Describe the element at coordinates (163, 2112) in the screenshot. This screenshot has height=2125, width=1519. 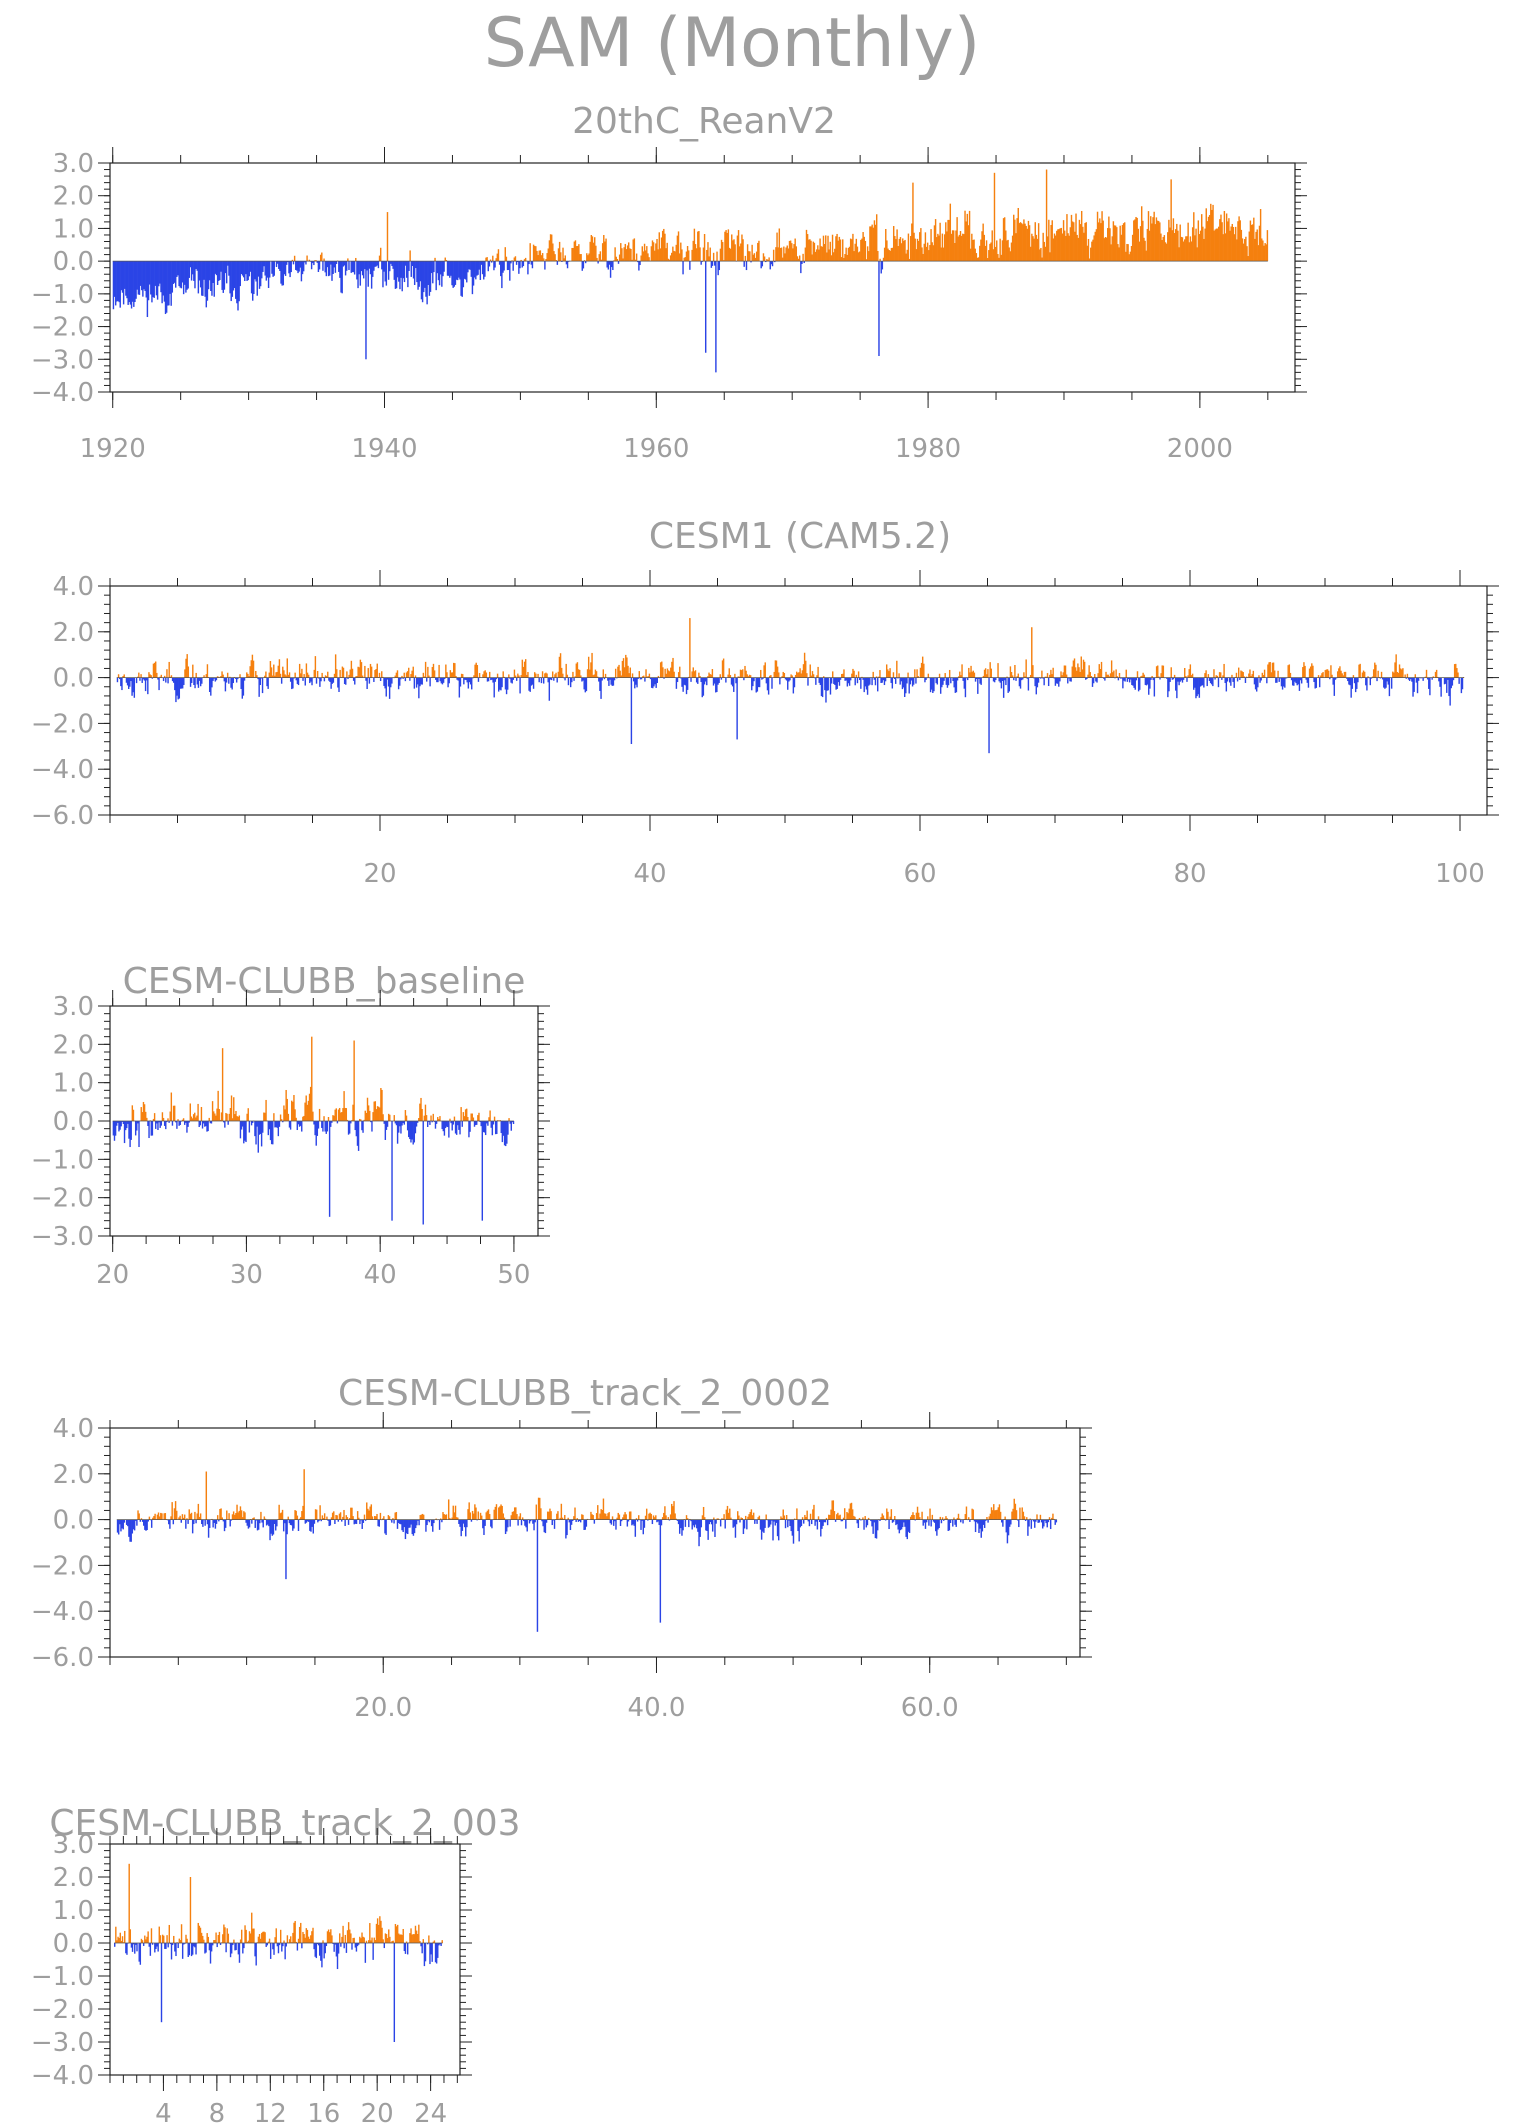
I see `x-tick-label: 4` at that location.